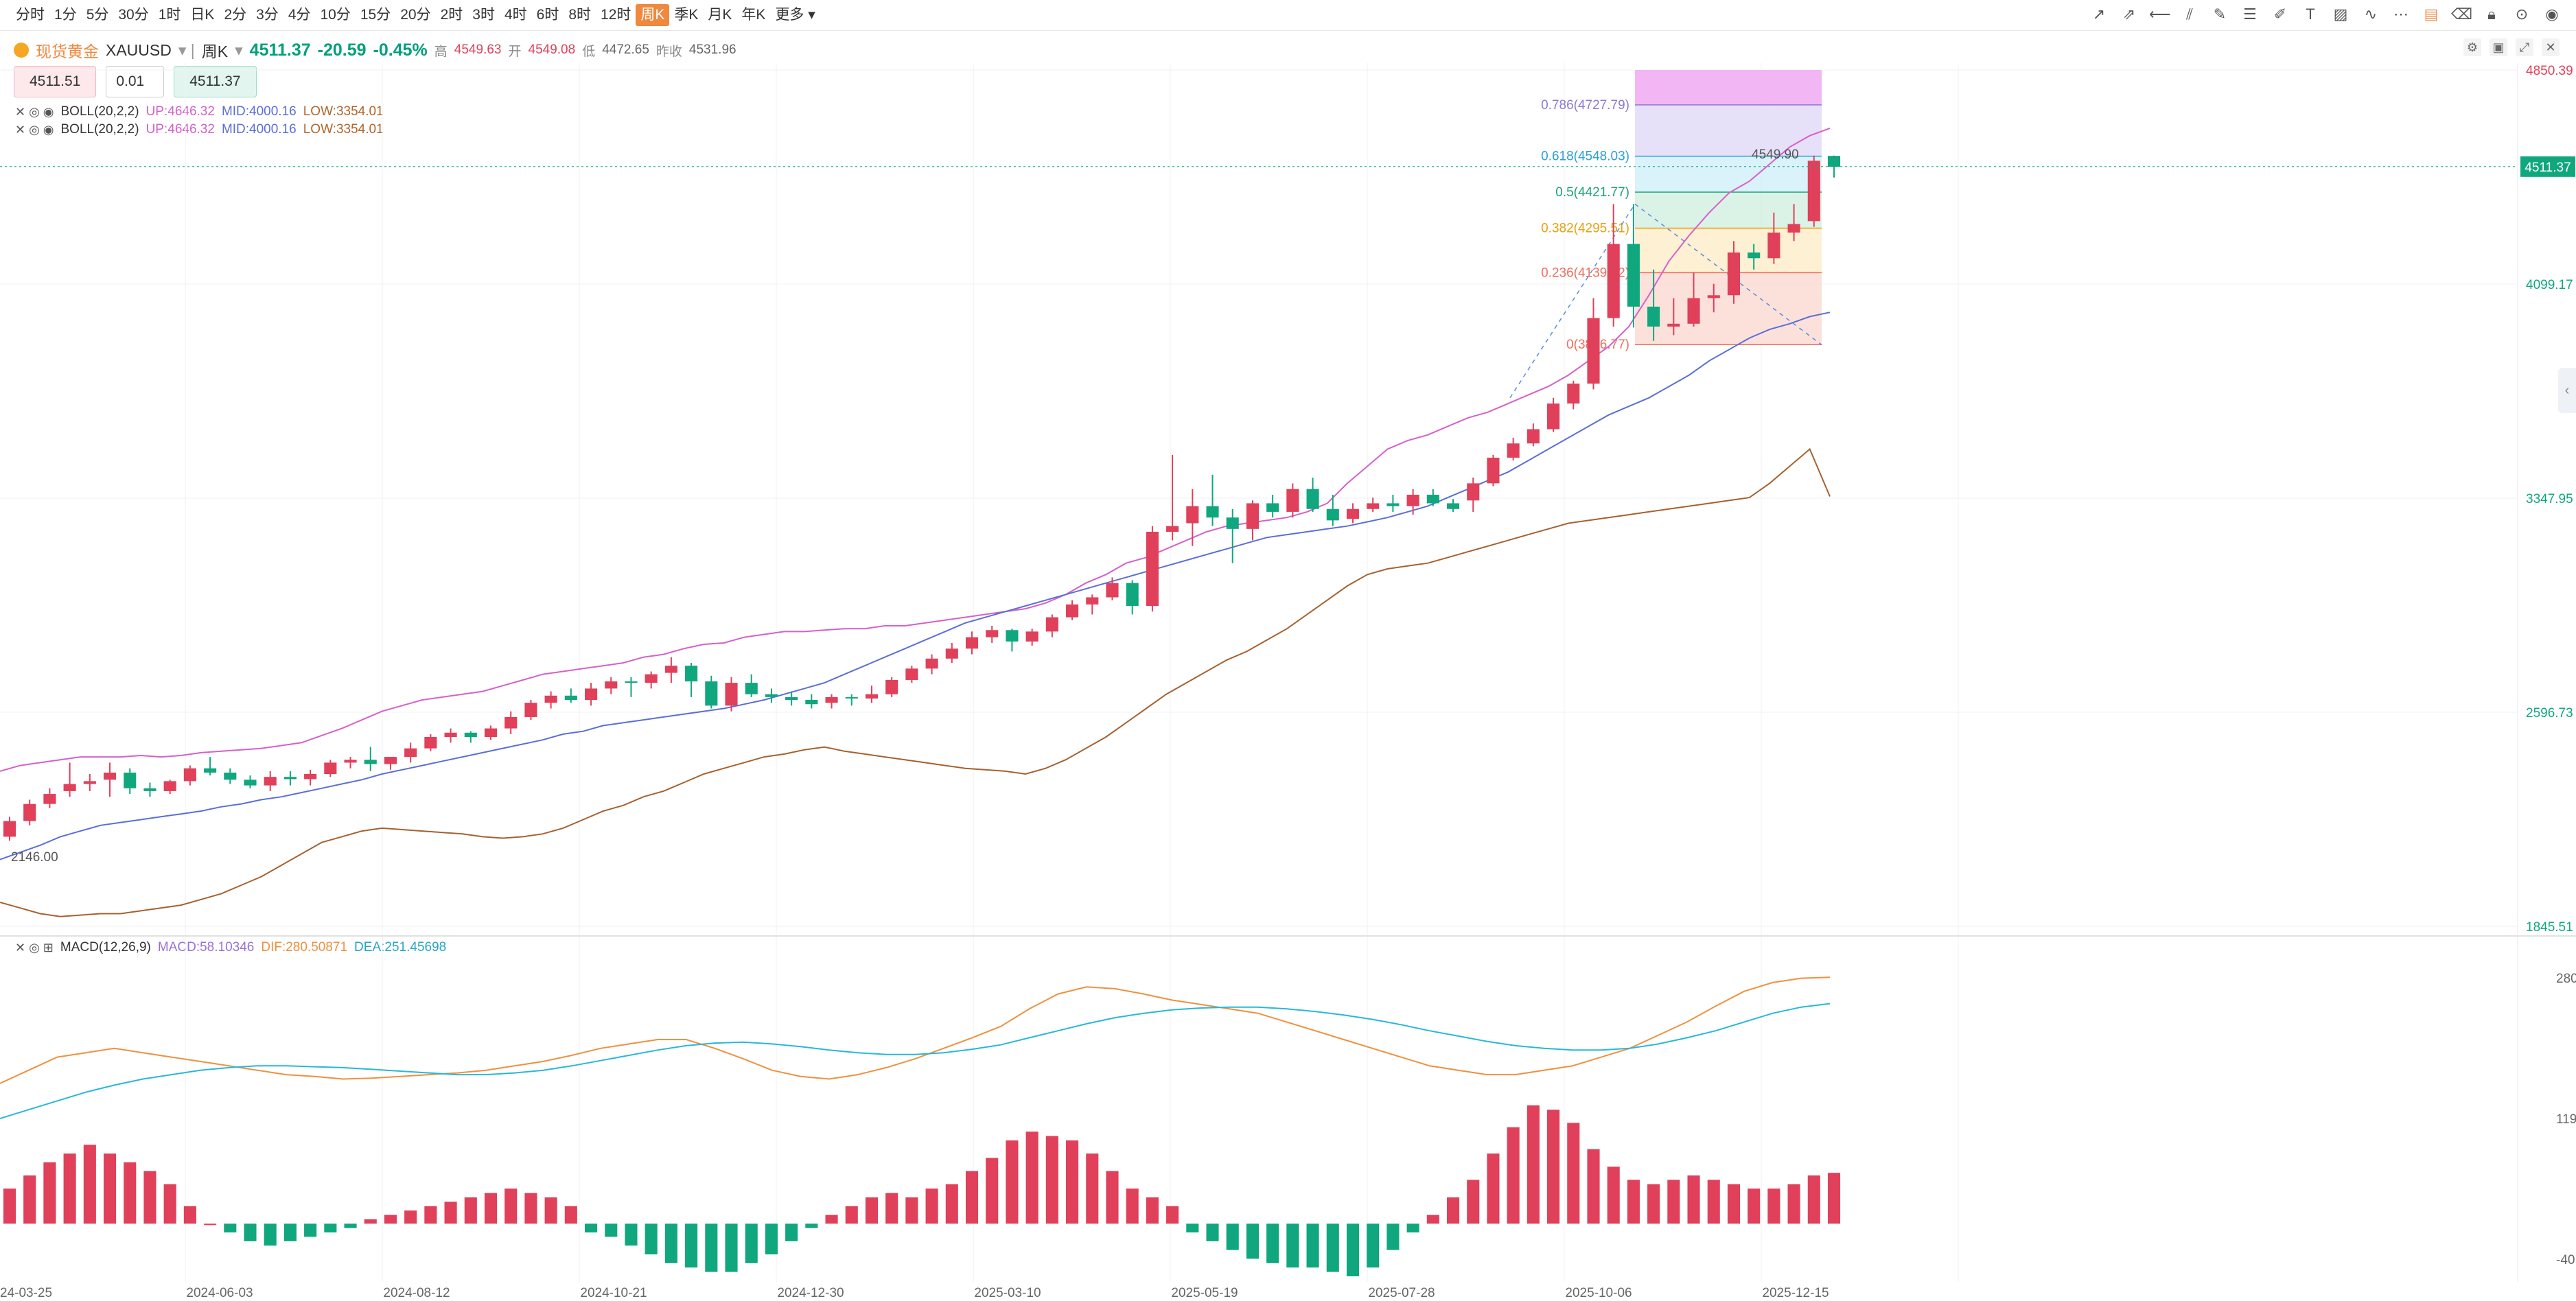  I want to click on close-icon: ✕ ◎ ⊞, so click(34, 947).